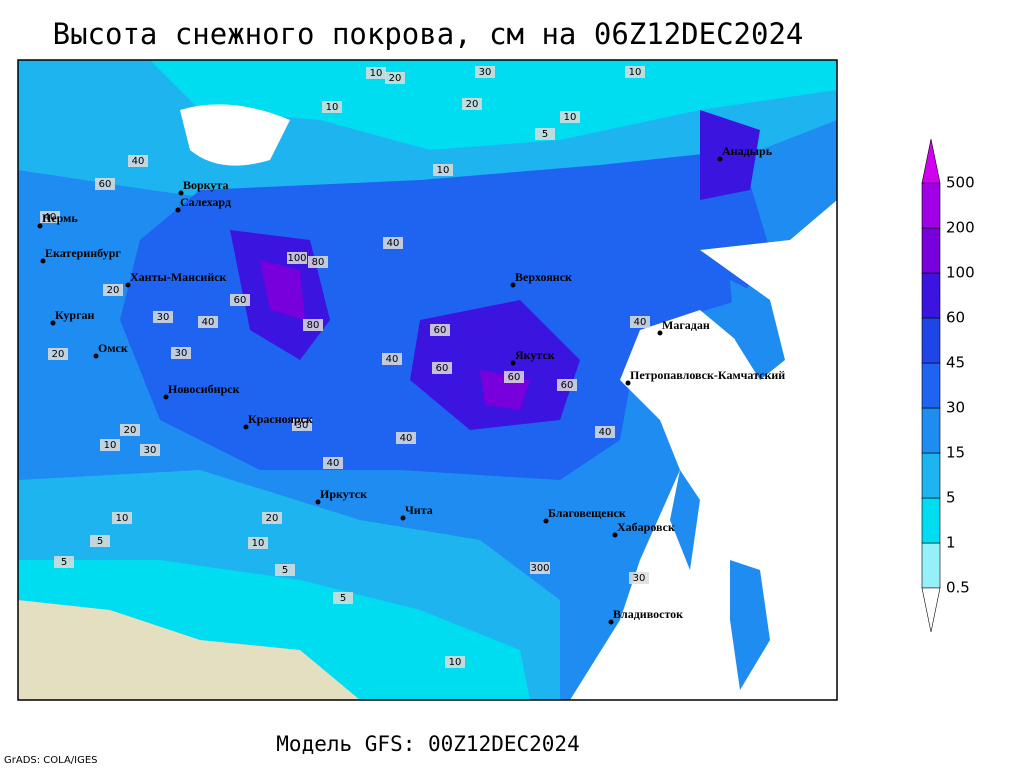 The image size is (1024, 772). What do you see at coordinates (686, 325) in the screenshot?
I see `city-label: Магадан` at bounding box center [686, 325].